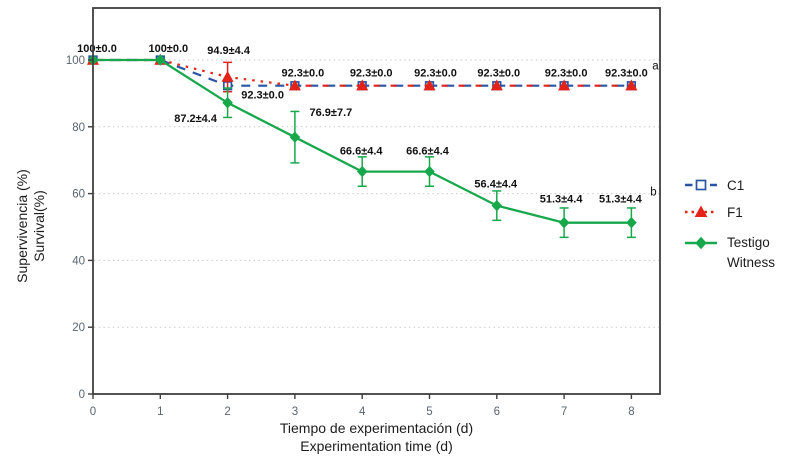 The height and width of the screenshot is (470, 797). I want to click on x-tick-label: 5, so click(429, 412).